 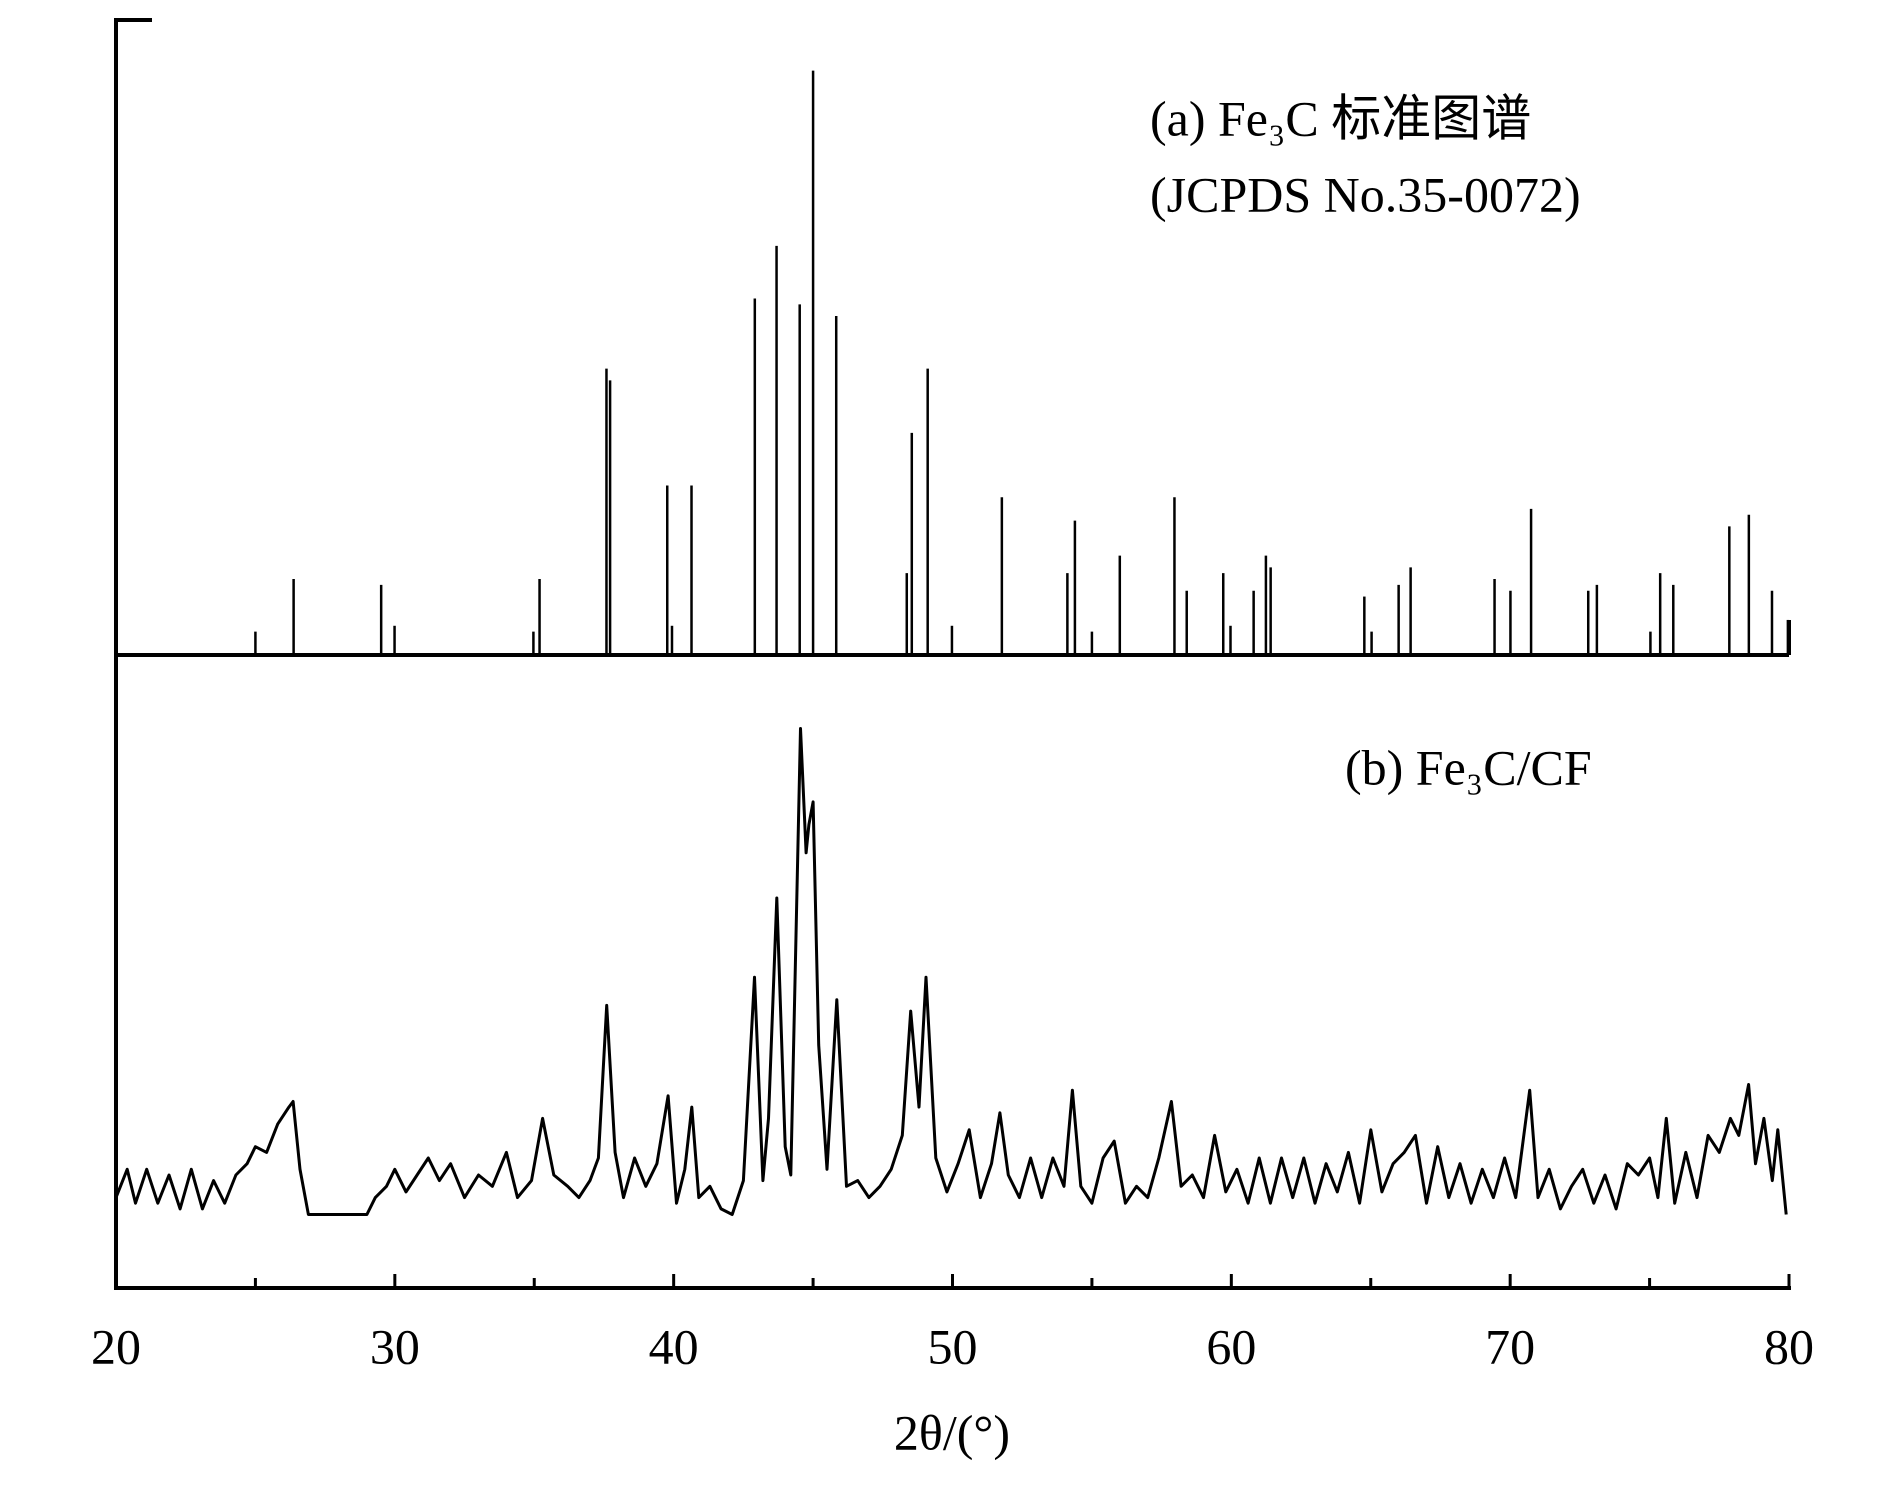 What do you see at coordinates (952, 1432) in the screenshot?
I see `x-axis-label: 2θ/(°)` at bounding box center [952, 1432].